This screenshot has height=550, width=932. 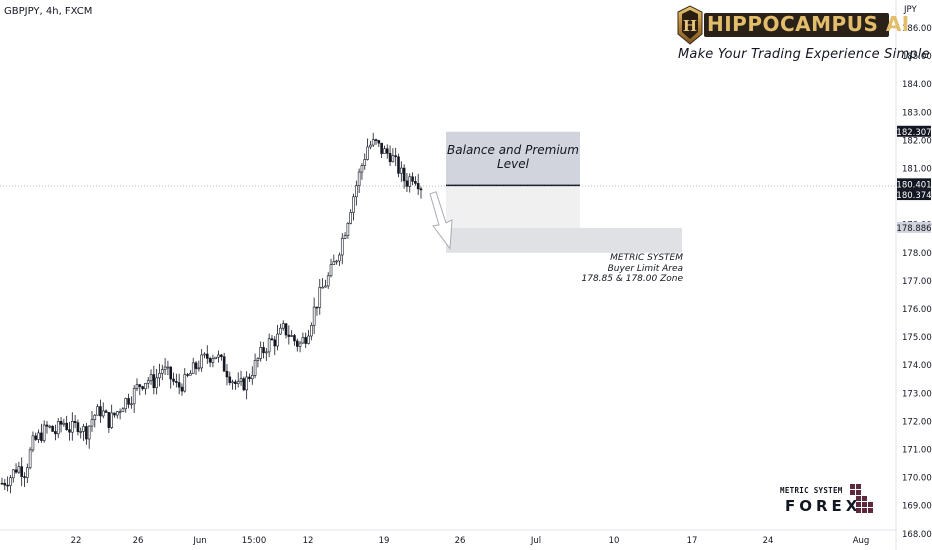 What do you see at coordinates (917, 394) in the screenshot?
I see `price-tick-label: 173.000` at bounding box center [917, 394].